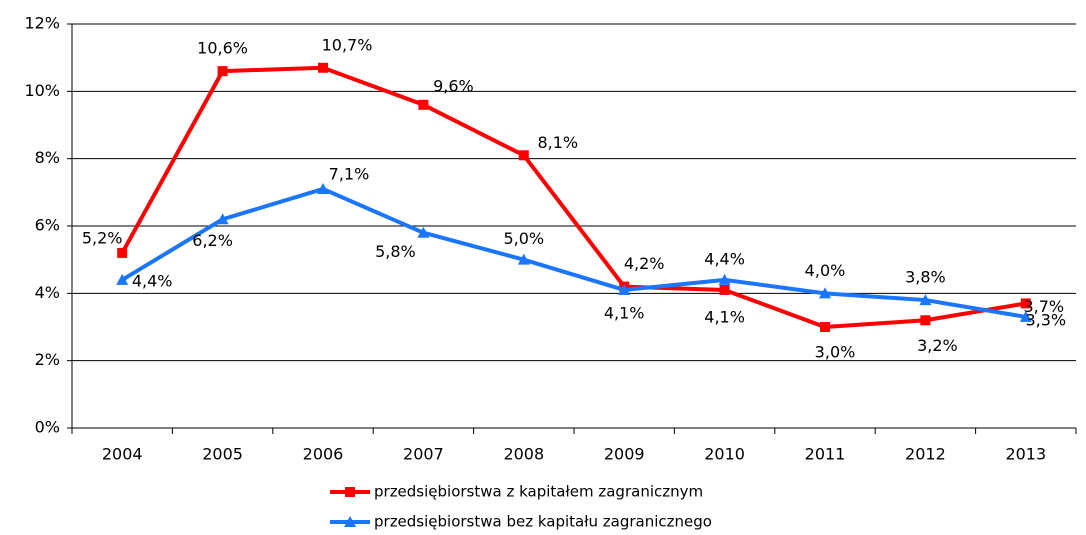  I want to click on y-tick-label: 8%, so click(47, 157).